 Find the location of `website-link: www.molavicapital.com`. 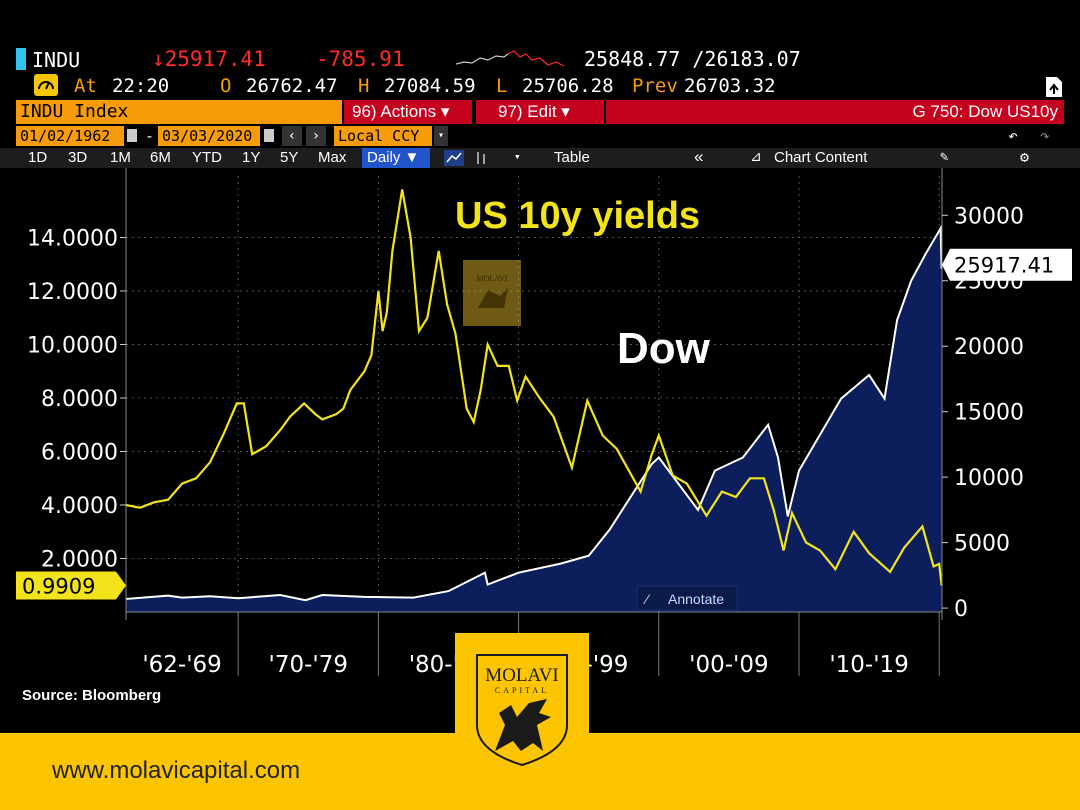

website-link: www.molavicapital.com is located at coordinates (176, 770).